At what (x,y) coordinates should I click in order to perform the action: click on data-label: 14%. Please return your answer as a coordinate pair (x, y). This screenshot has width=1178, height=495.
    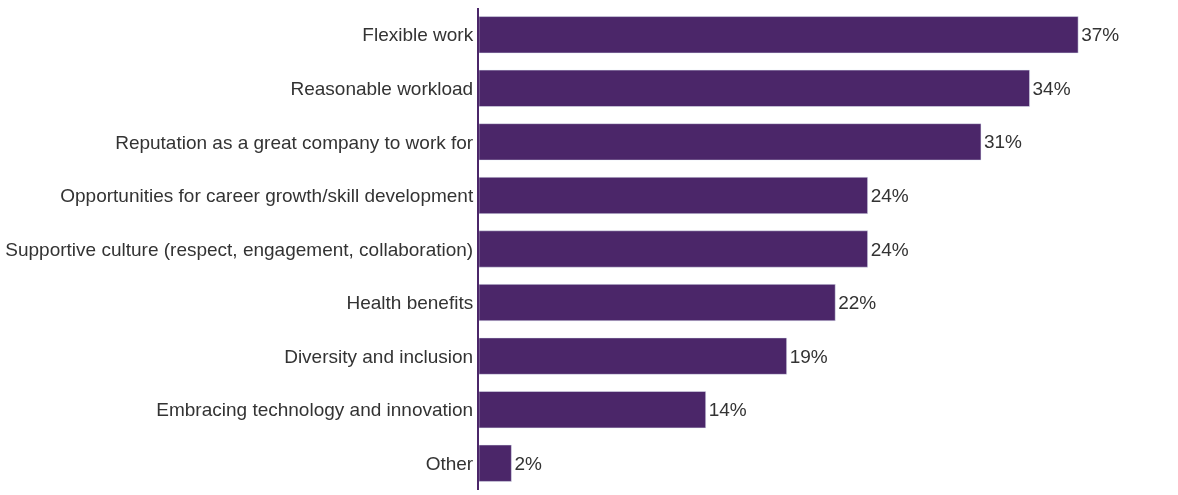
    Looking at the image, I should click on (727, 410).